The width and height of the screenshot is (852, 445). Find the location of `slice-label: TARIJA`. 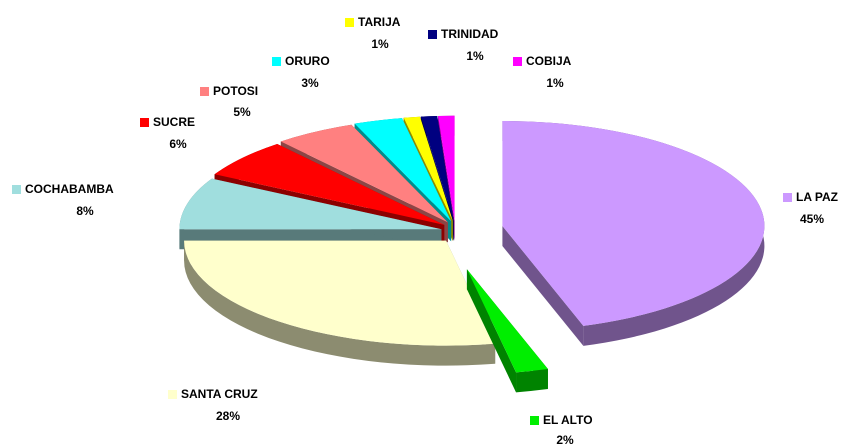

slice-label: TARIJA is located at coordinates (379, 22).